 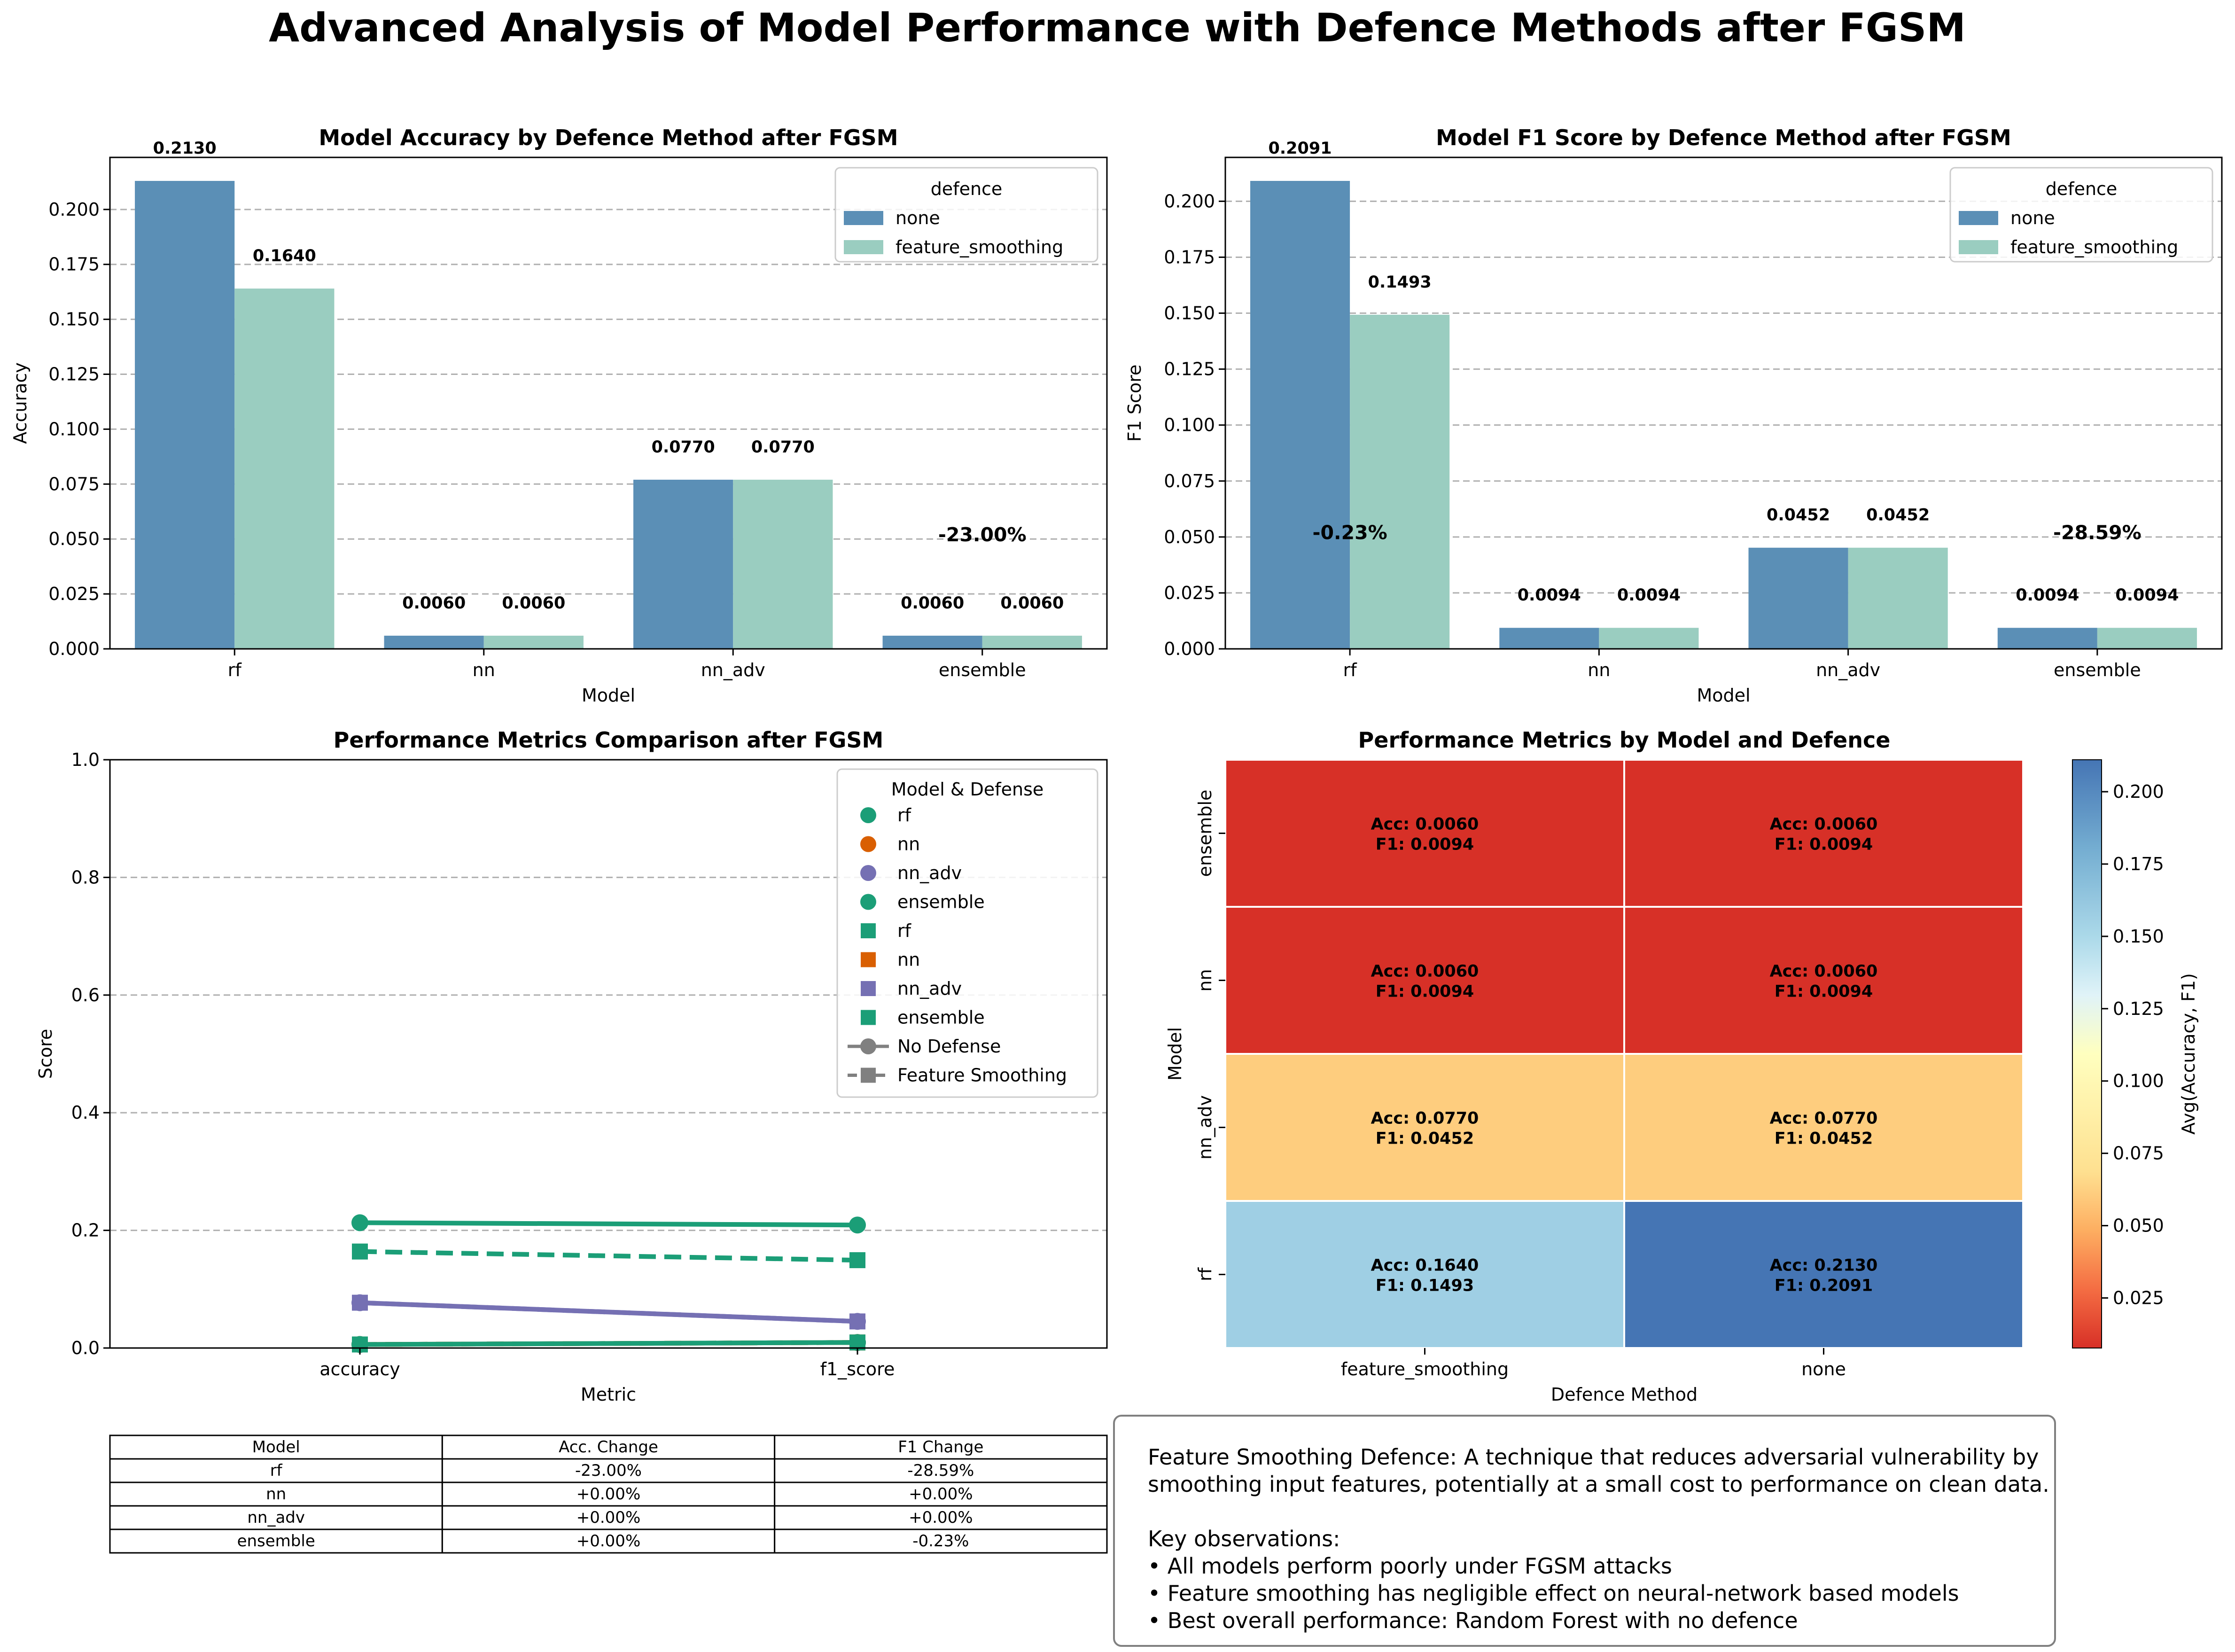 What do you see at coordinates (434, 603) in the screenshot?
I see `value-label: 0.0060` at bounding box center [434, 603].